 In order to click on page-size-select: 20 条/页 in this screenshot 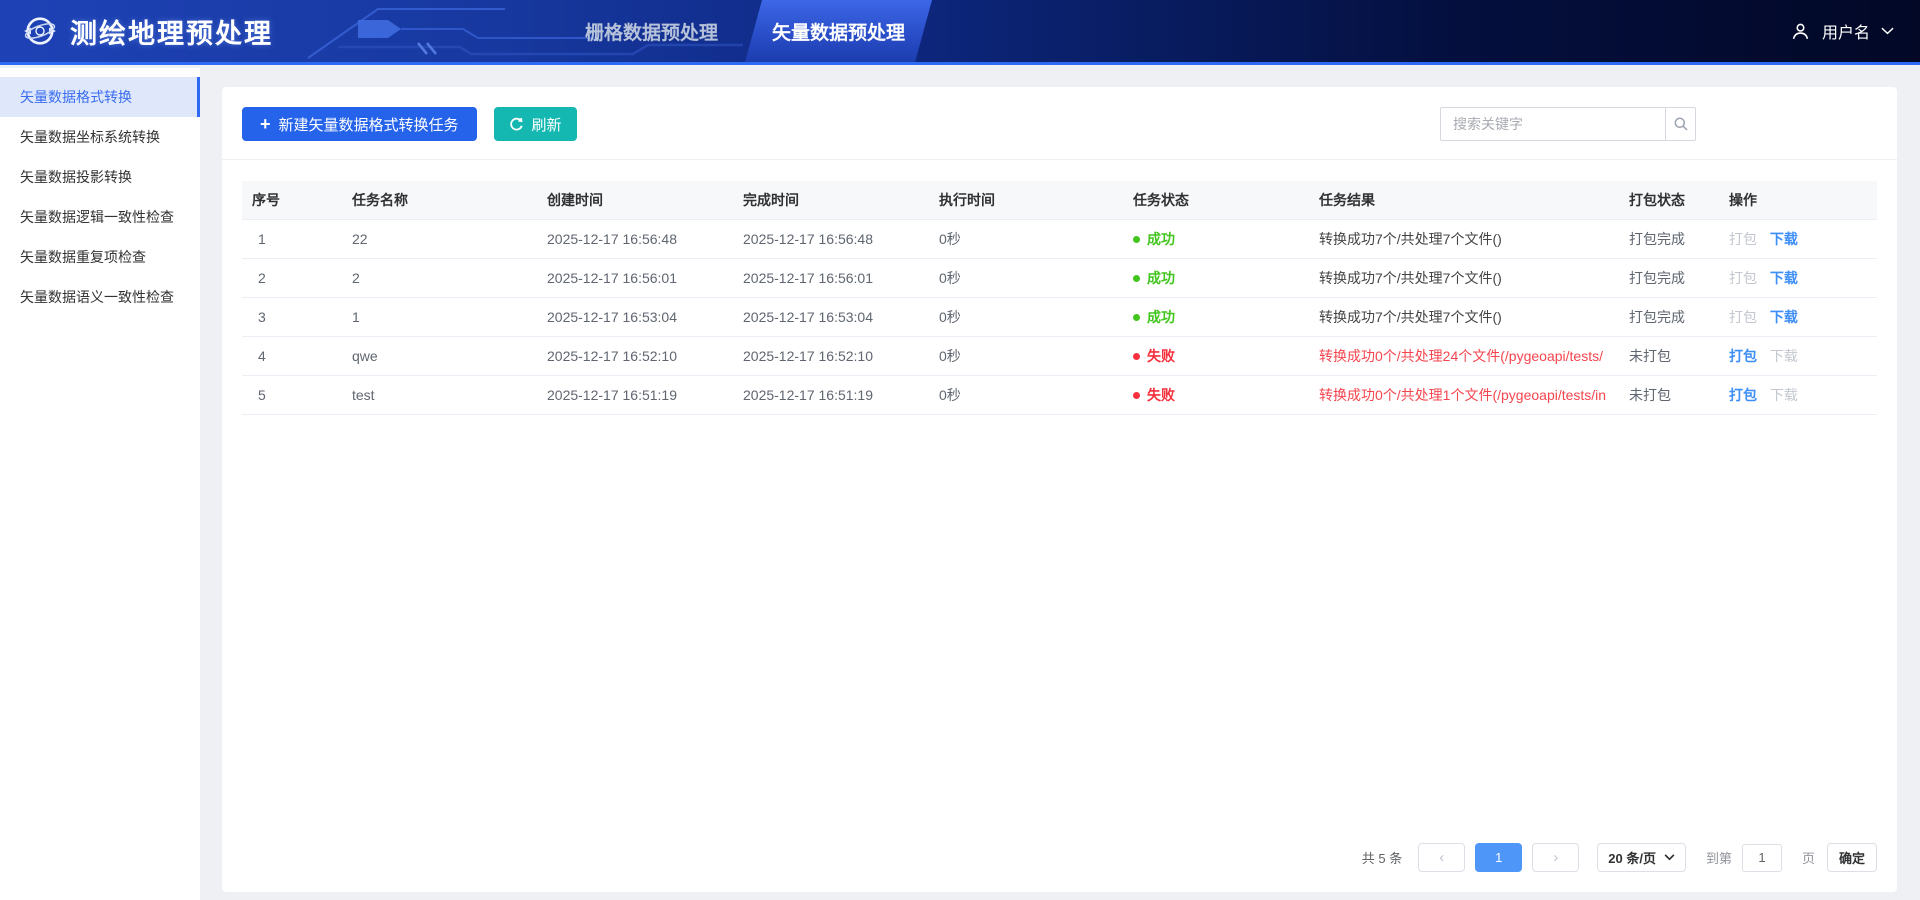, I will do `click(1641, 857)`.